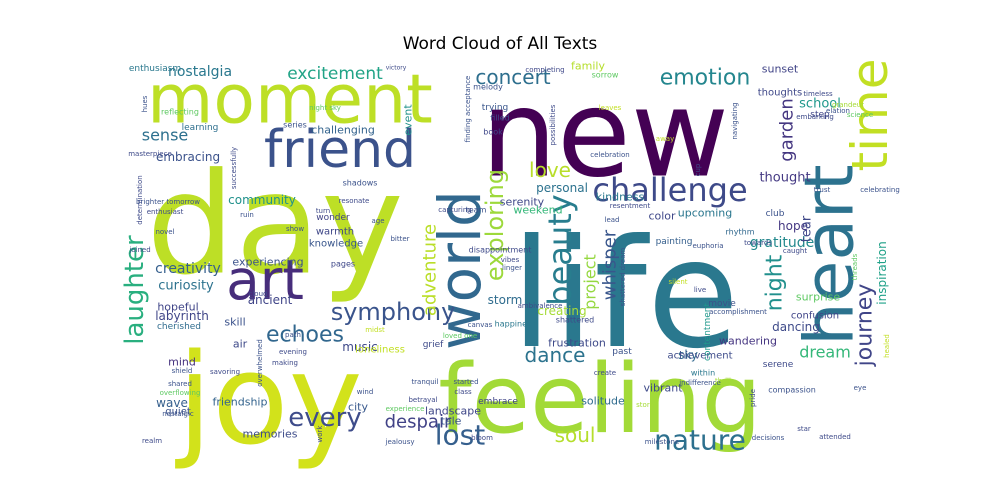  I want to click on word-movie: movie, so click(722, 304).